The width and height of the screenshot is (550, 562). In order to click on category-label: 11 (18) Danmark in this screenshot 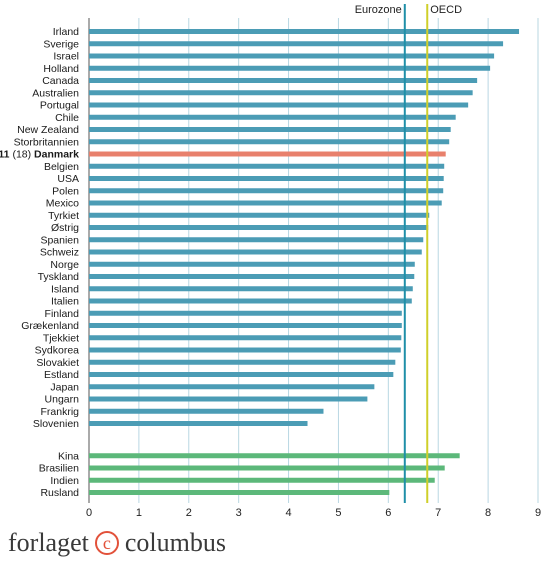, I will do `click(39, 155)`.